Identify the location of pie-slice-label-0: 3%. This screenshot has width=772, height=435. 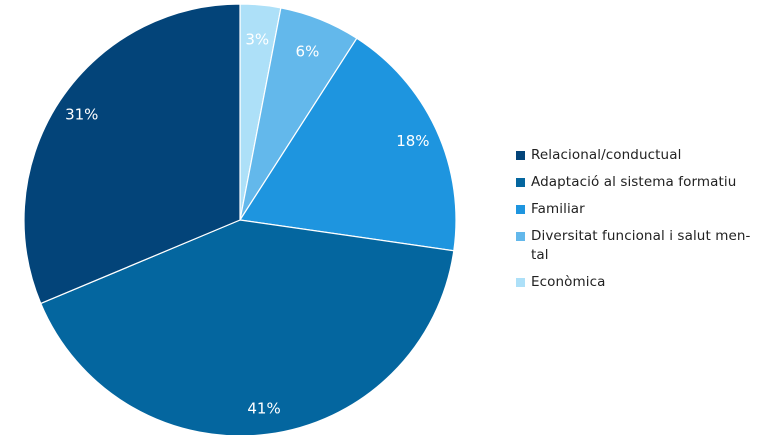
(257, 39).